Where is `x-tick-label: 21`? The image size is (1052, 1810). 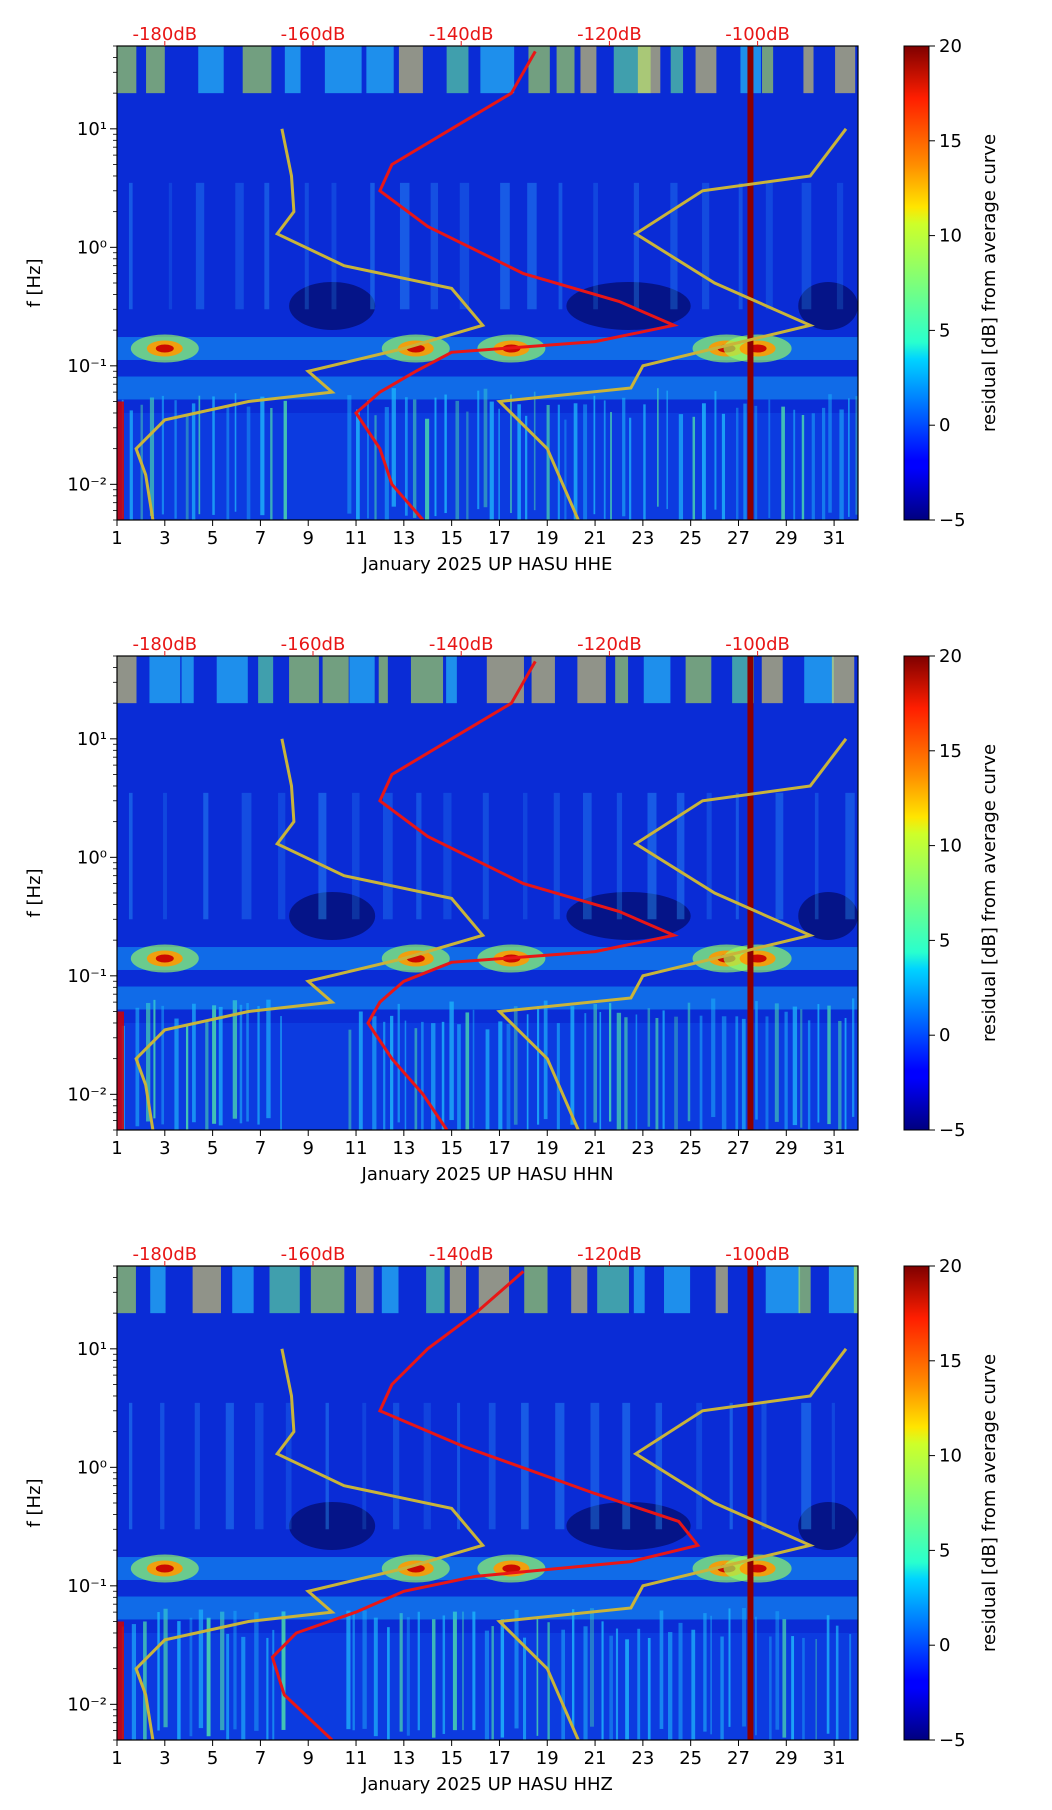 x-tick-label: 21 is located at coordinates (595, 1148).